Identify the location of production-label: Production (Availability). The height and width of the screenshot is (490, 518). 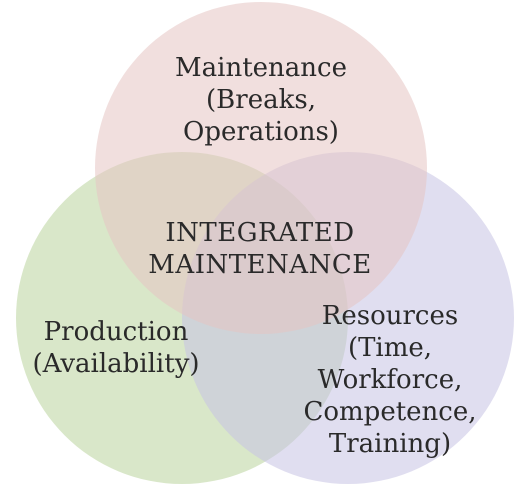
(116, 348).